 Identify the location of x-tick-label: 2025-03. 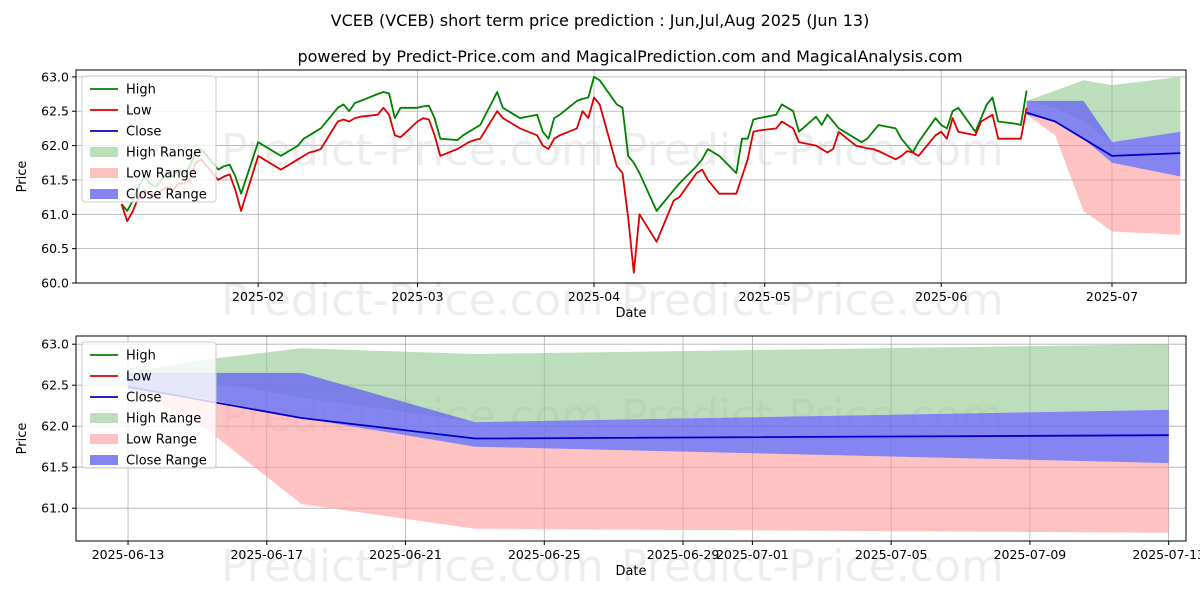
(417, 296).